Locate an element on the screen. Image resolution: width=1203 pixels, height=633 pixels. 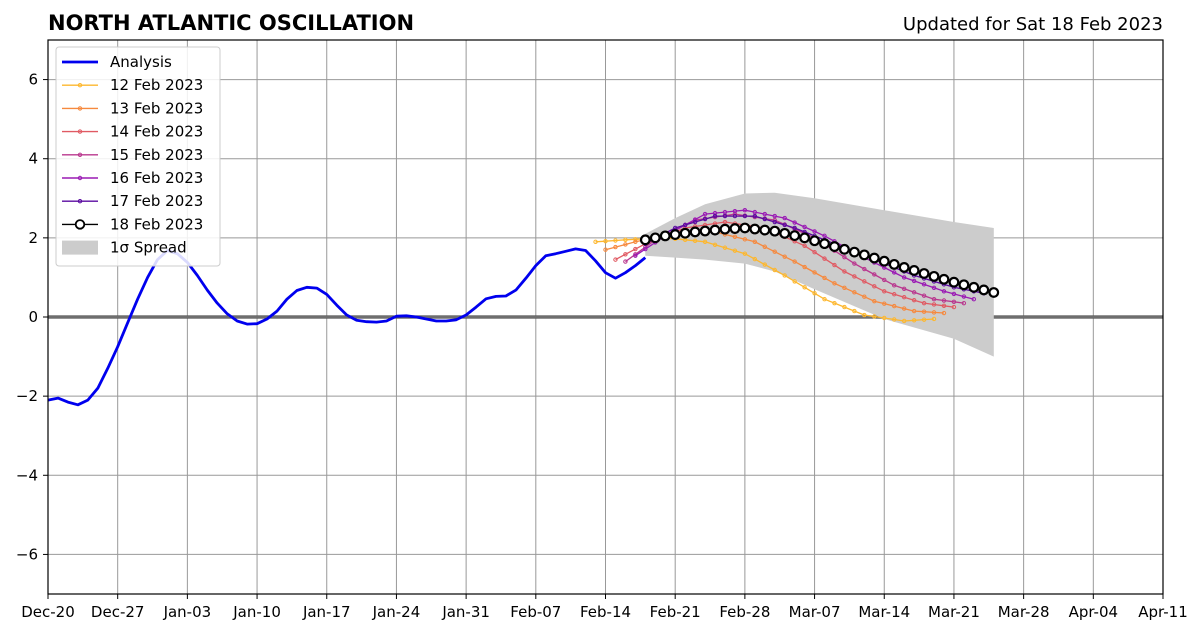
y-tick-label: 0 is located at coordinates (33, 317).